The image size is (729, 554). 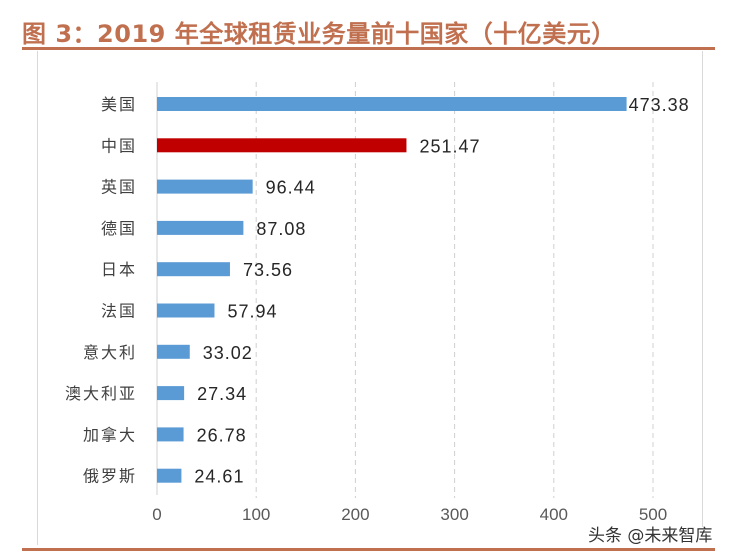 I want to click on figure-title: 图 3：2019 年全球租赁业务量前十国家（十亿美元）, so click(x=319, y=34).